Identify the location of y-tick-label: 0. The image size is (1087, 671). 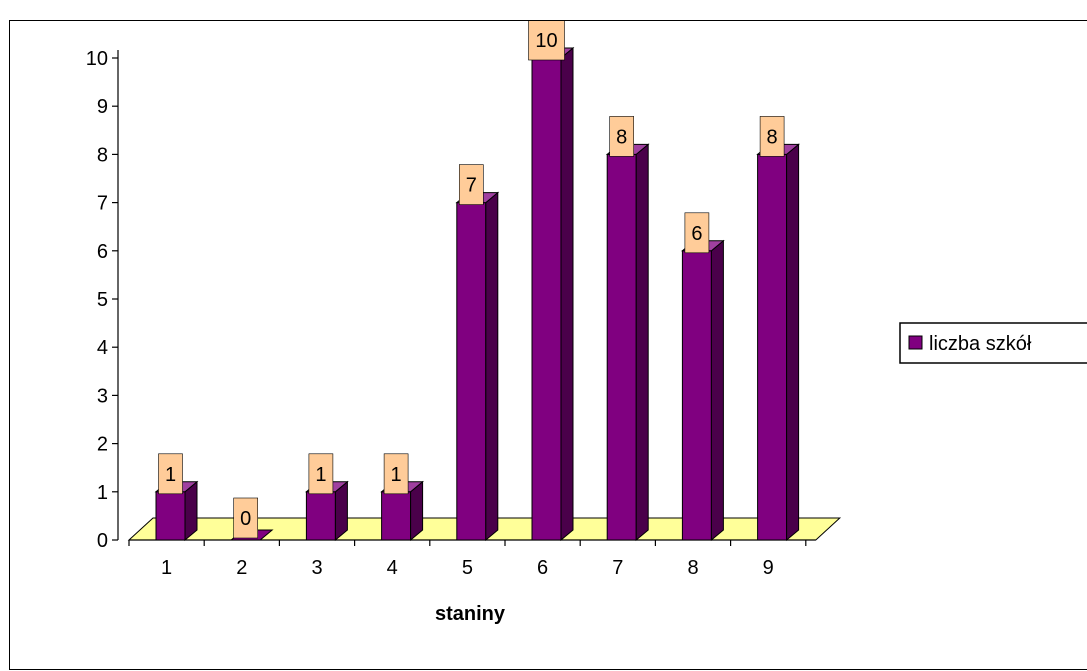
(102, 541).